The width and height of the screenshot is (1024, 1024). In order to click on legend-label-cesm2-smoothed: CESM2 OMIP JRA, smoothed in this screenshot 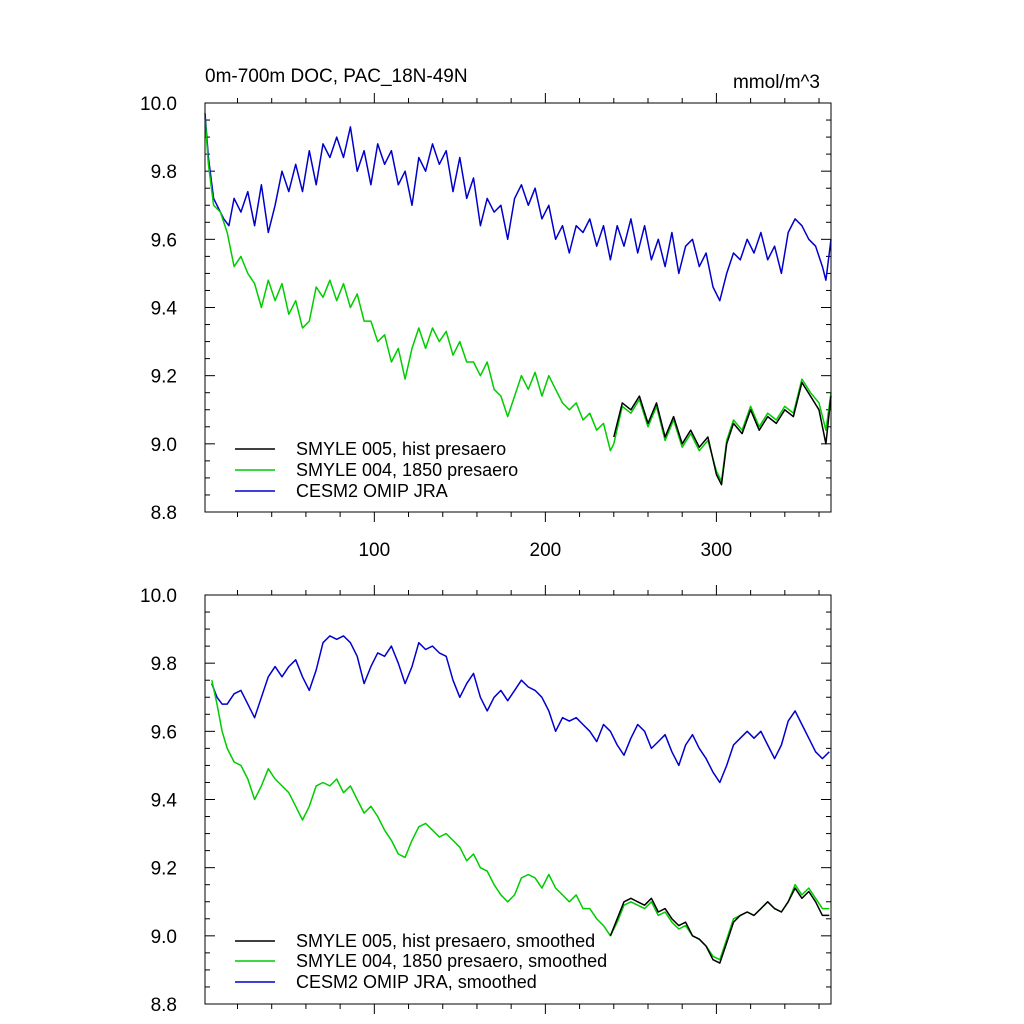, I will do `click(416, 982)`.